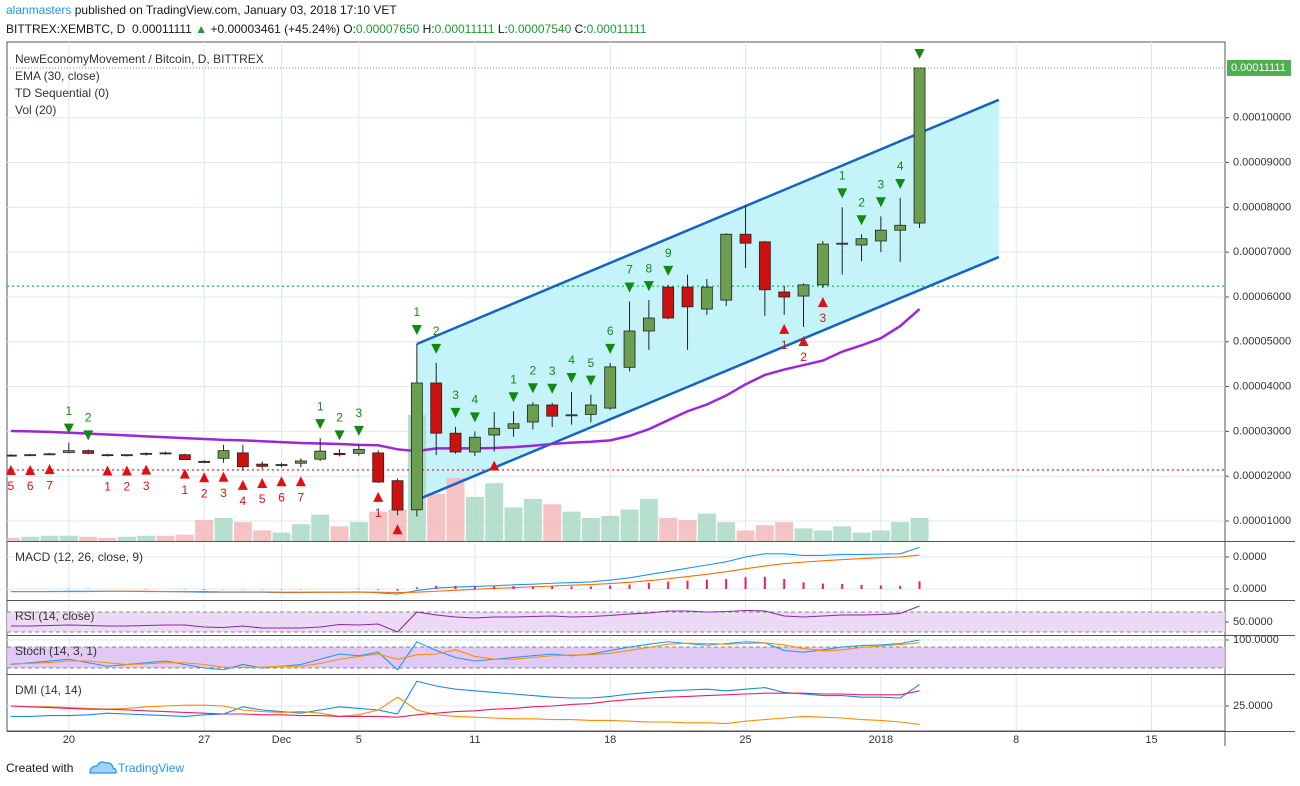  Describe the element at coordinates (30, 486) in the screenshot. I see `td-count: 6` at that location.